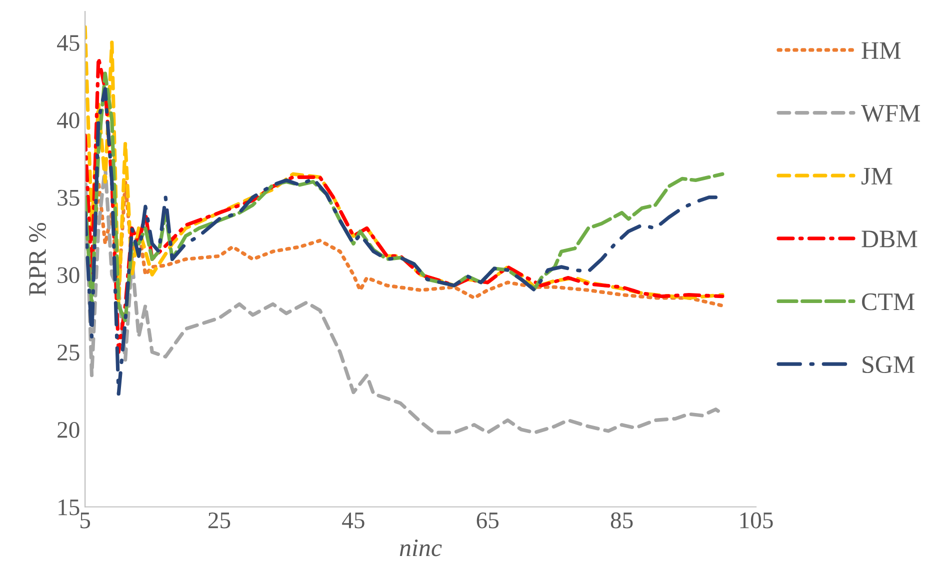 The height and width of the screenshot is (576, 945). What do you see at coordinates (37, 259) in the screenshot?
I see `y-axis-title: RPR %` at bounding box center [37, 259].